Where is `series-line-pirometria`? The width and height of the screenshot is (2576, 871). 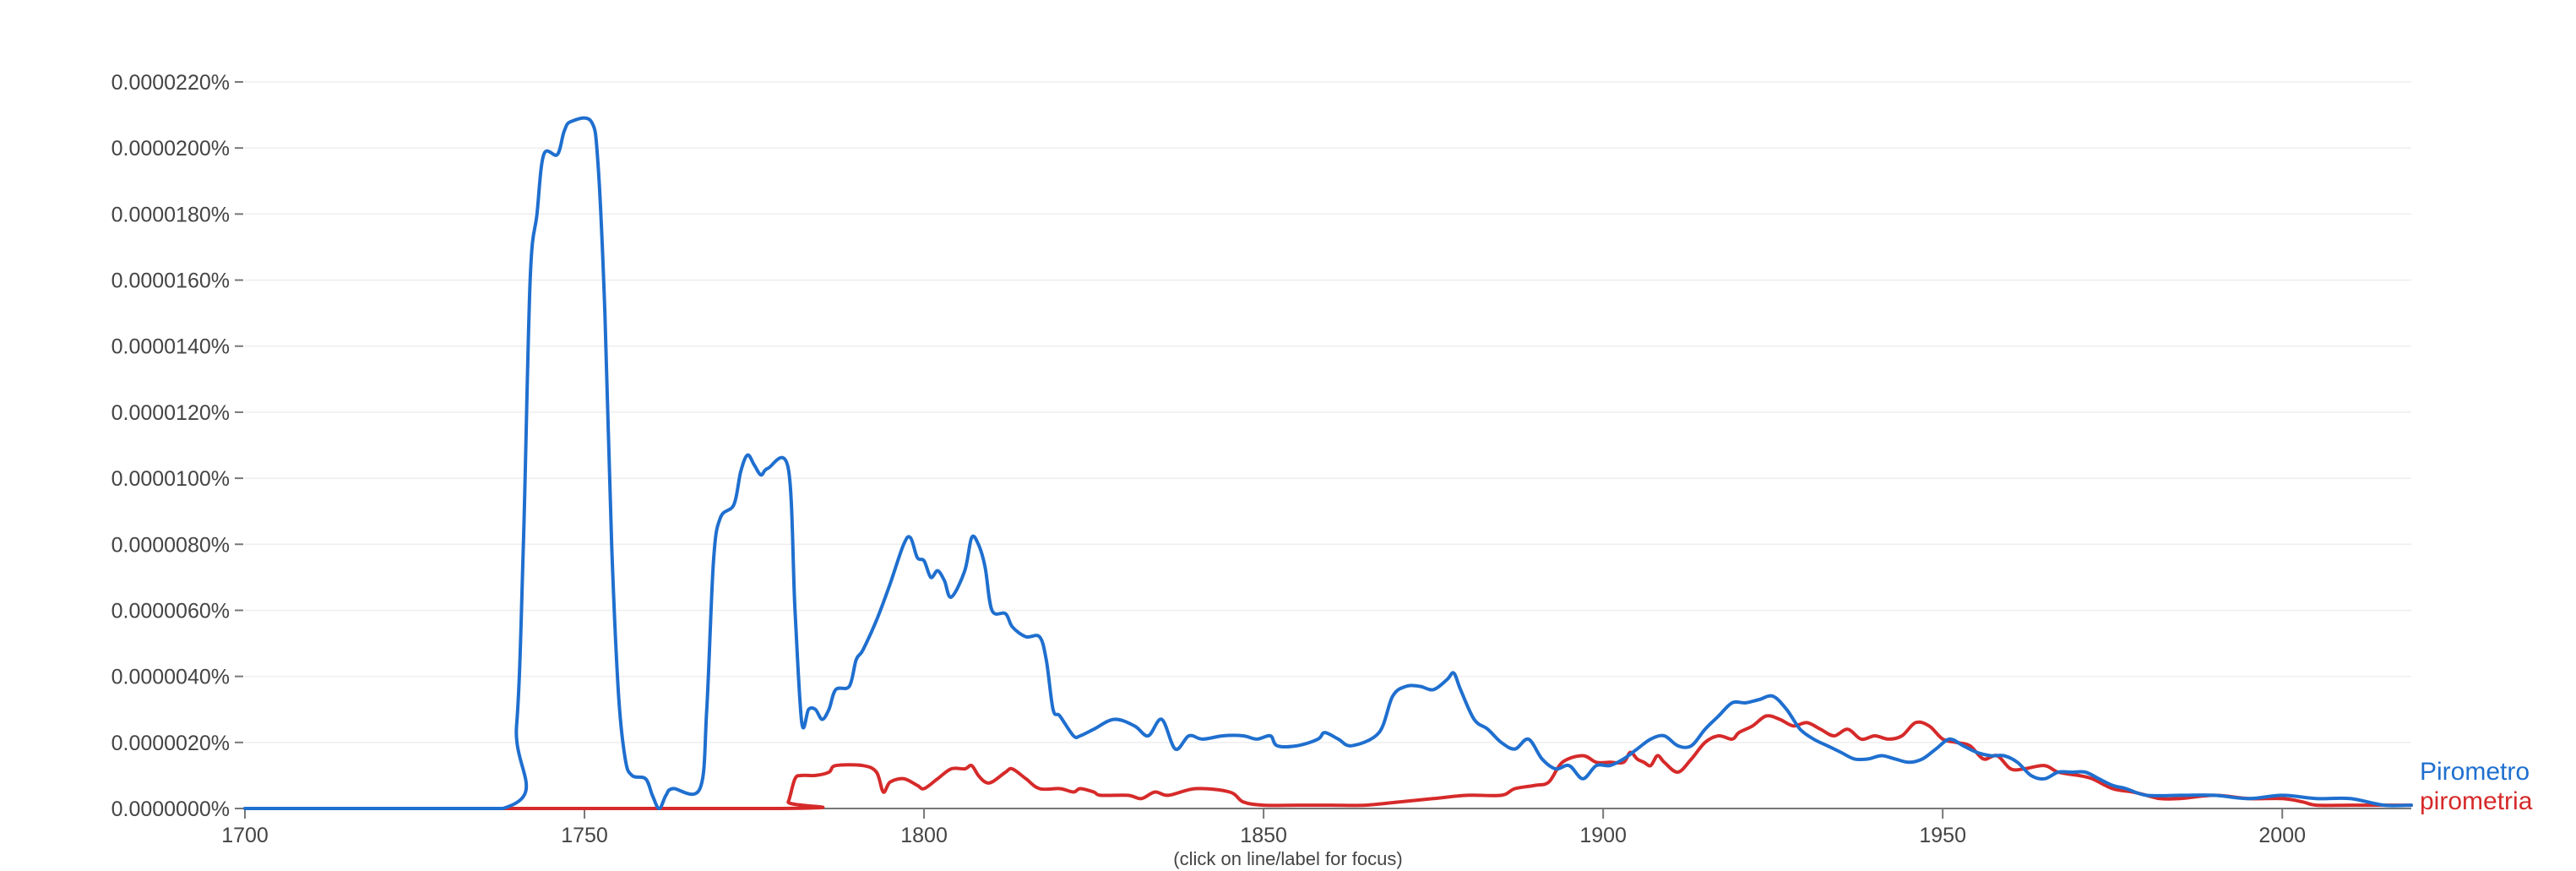 series-line-pirometria is located at coordinates (1328, 762).